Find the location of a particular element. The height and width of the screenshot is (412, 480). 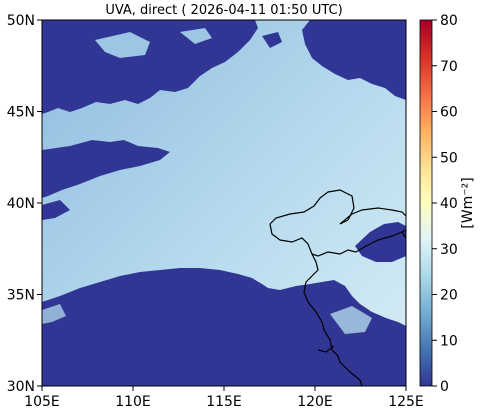

colorbar-tick-label: 30 is located at coordinates (449, 250).